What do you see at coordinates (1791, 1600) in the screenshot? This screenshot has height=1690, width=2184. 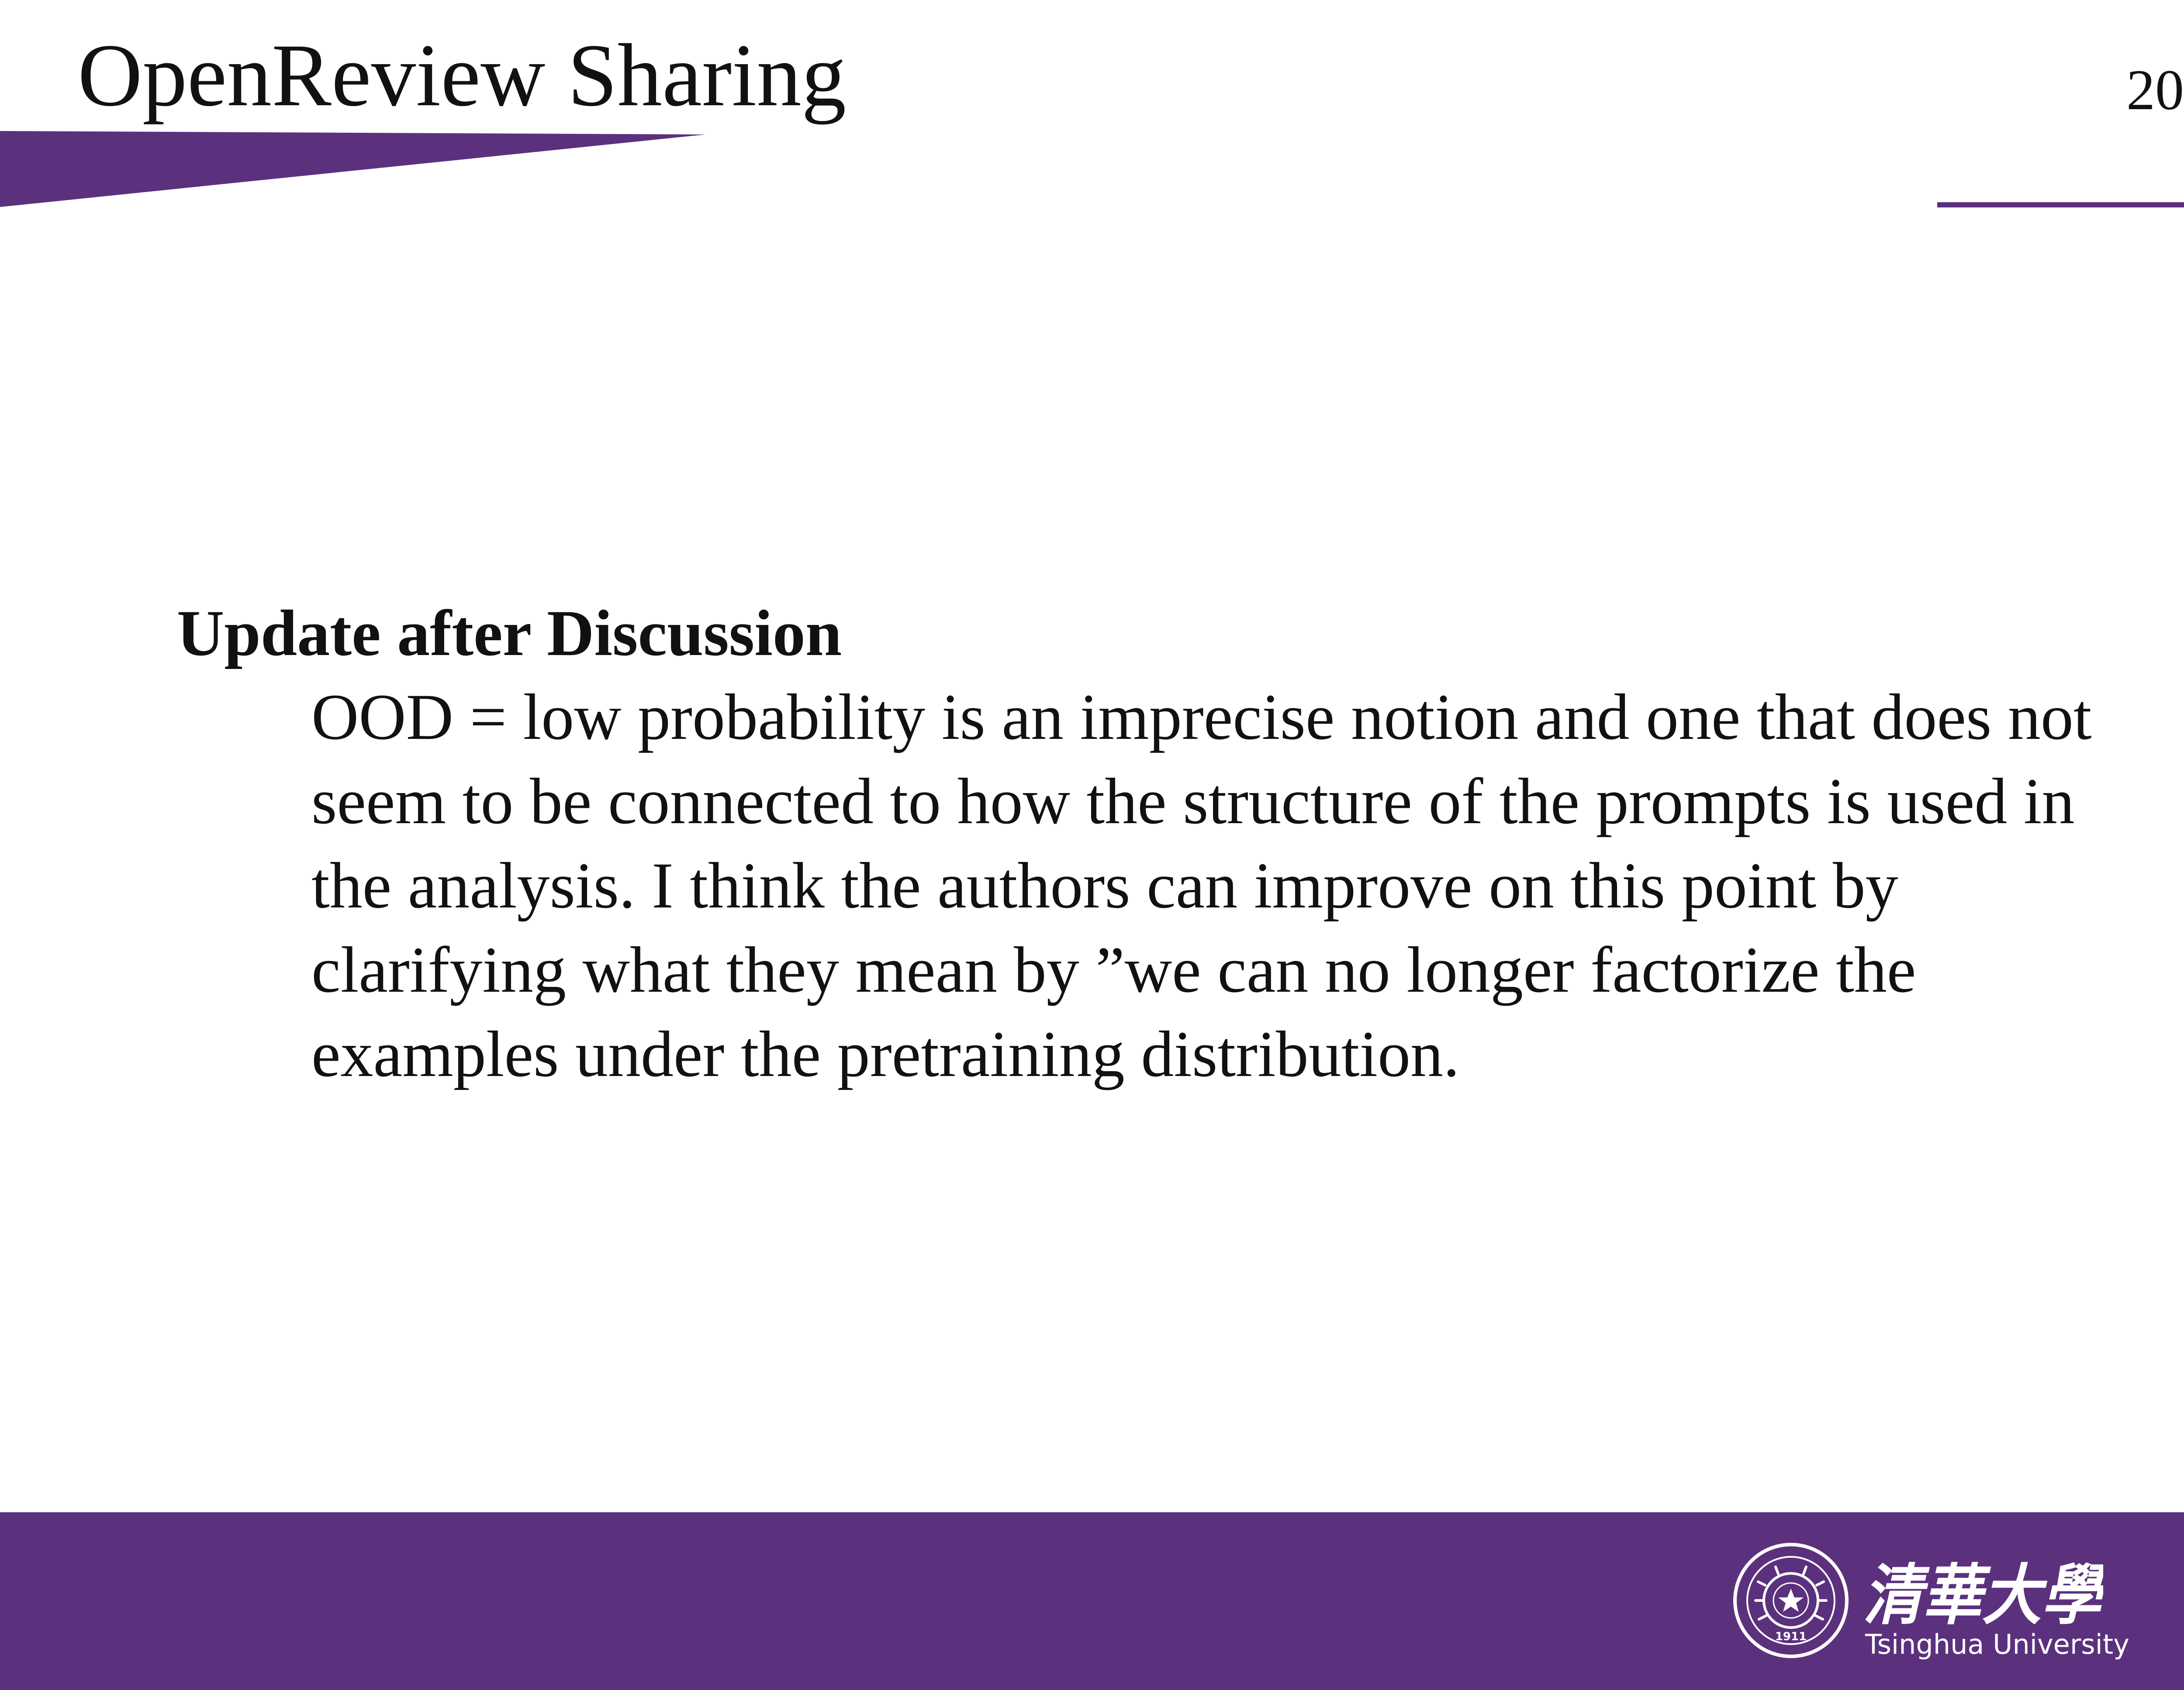 I see `university-seal-icon: 1911` at bounding box center [1791, 1600].